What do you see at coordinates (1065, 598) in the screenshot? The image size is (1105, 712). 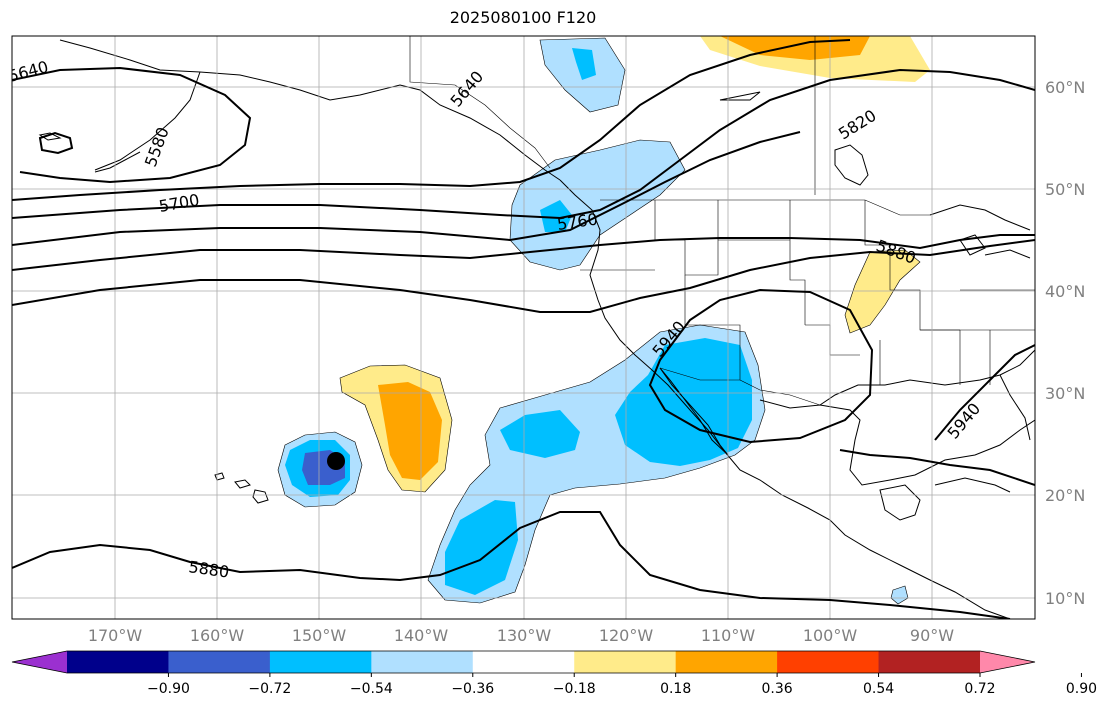 I see `lat-label: 10°N` at bounding box center [1065, 598].